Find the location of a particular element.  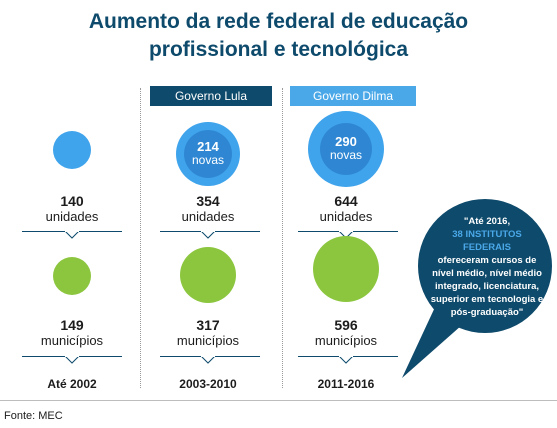

quote-bubble is located at coordinates (477, 284).